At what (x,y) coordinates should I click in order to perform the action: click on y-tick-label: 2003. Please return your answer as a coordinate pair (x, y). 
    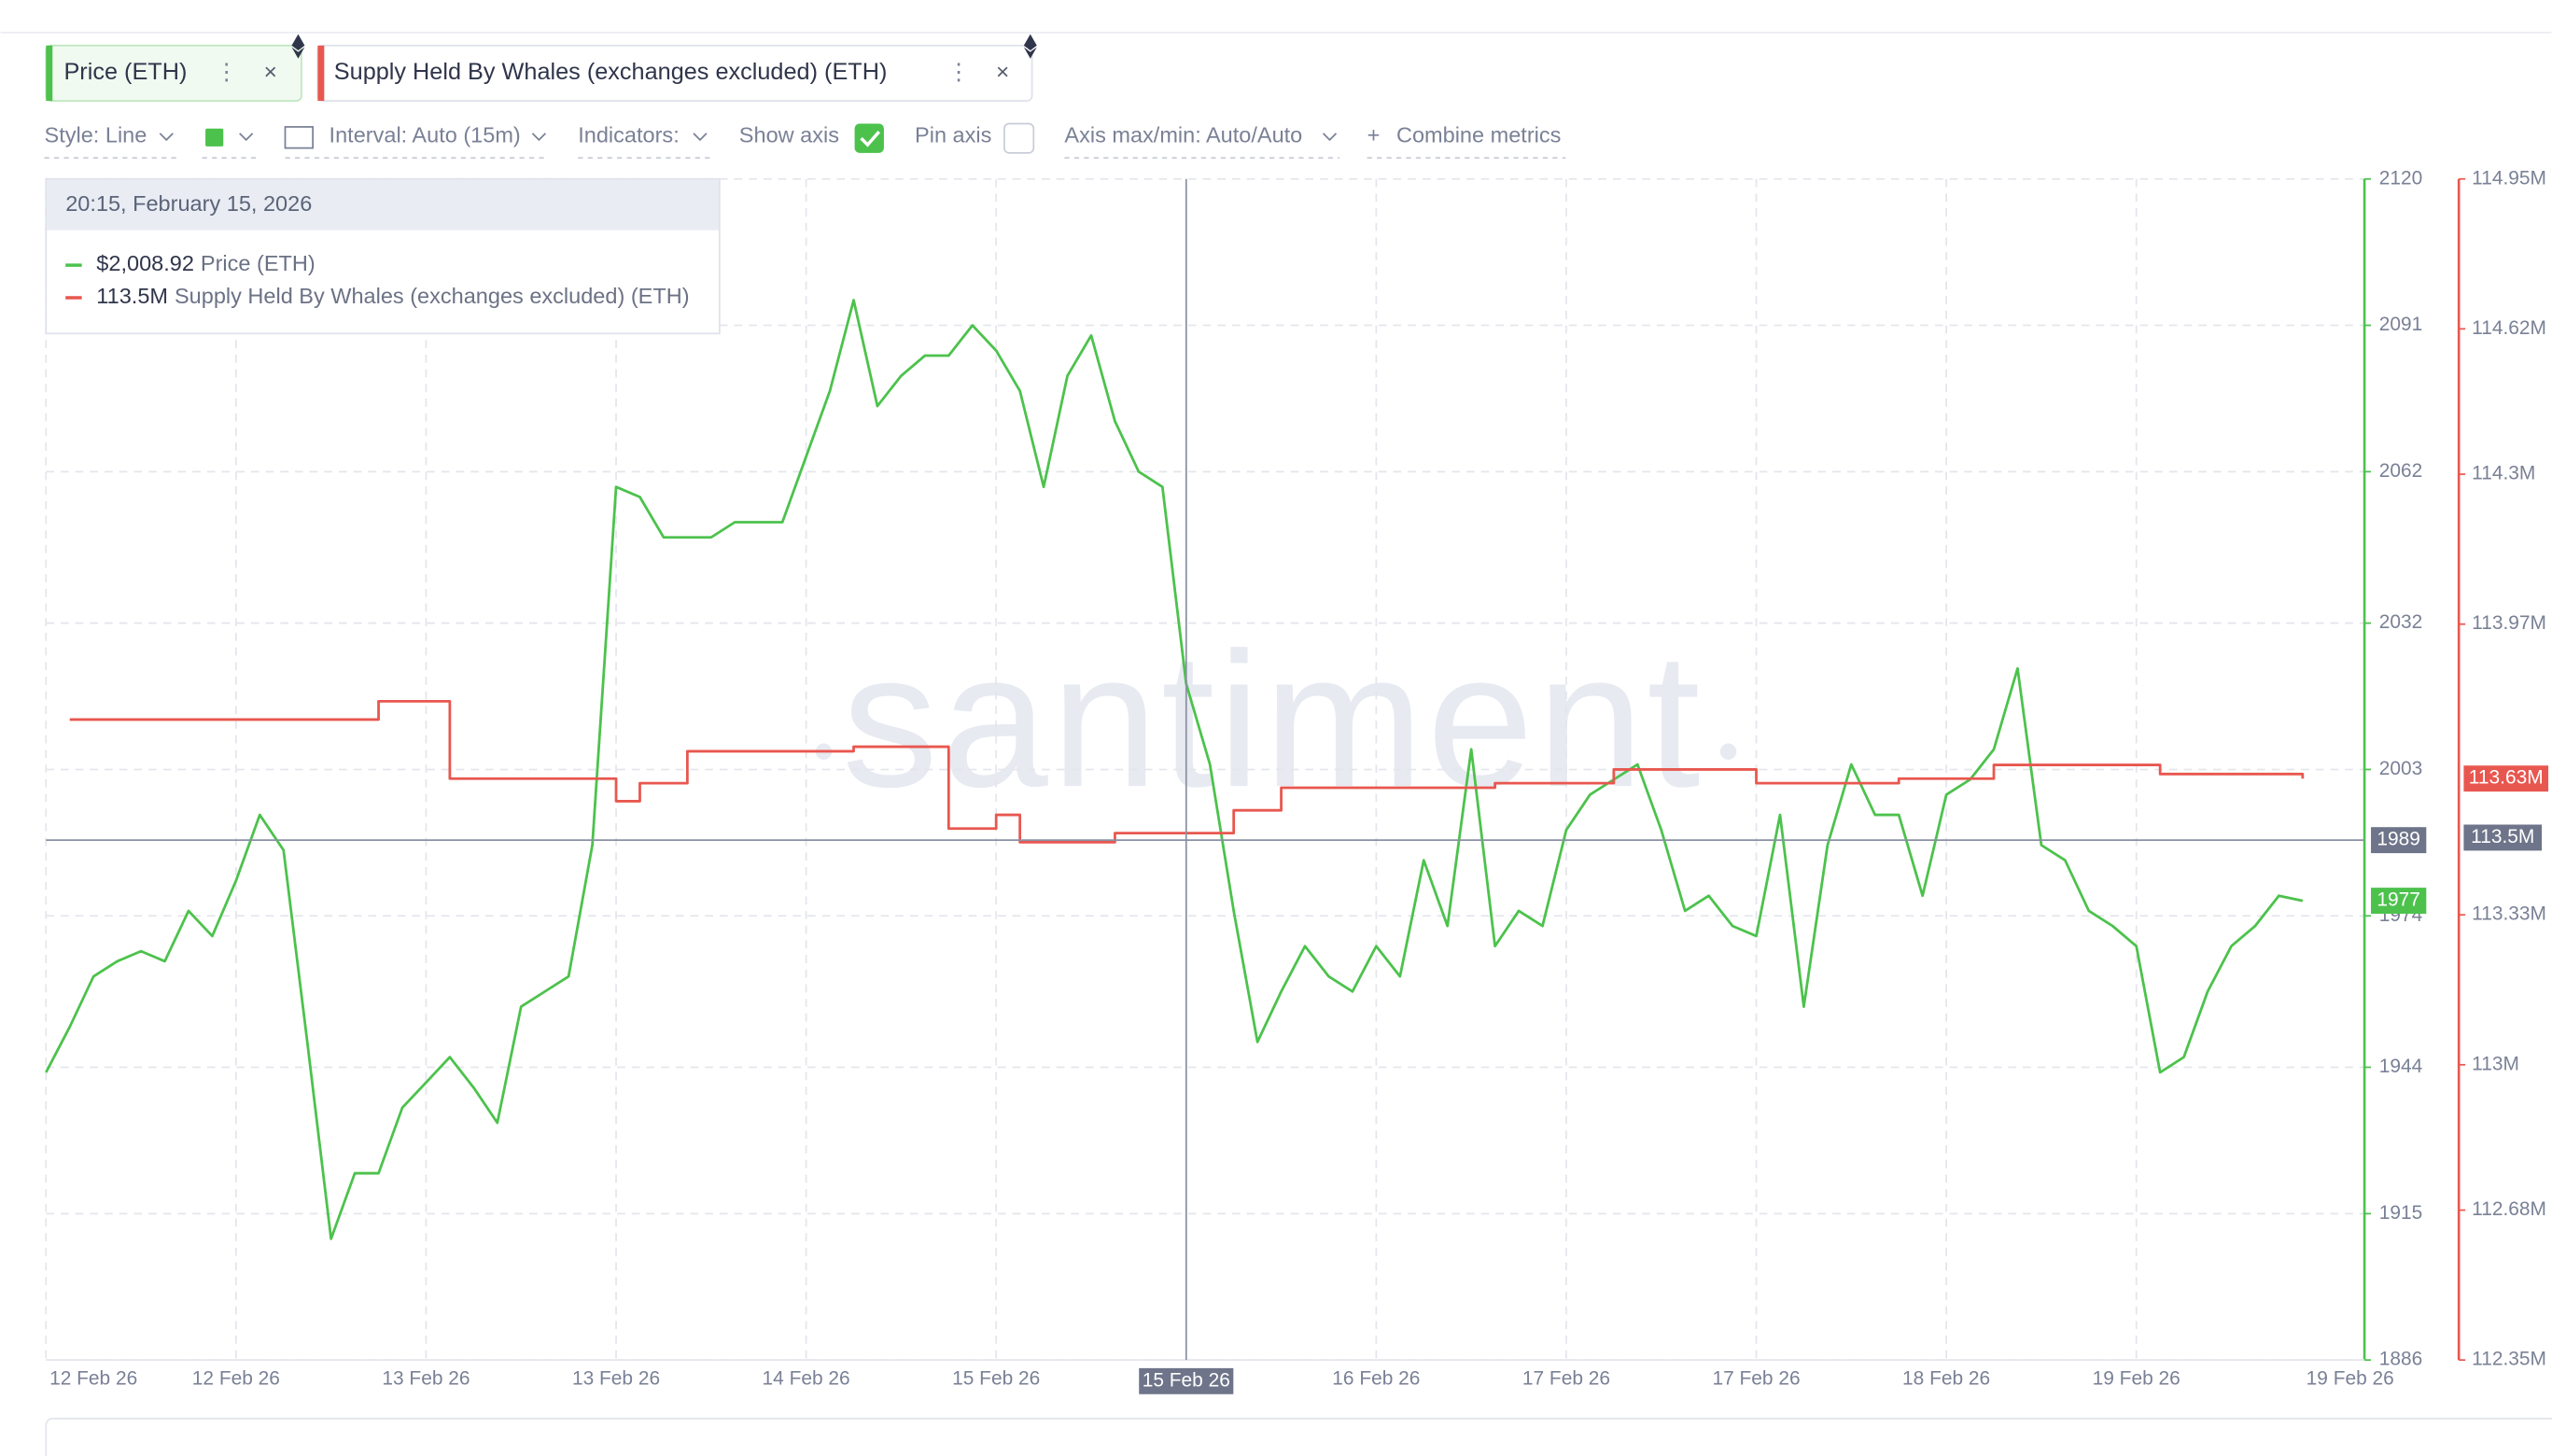
    Looking at the image, I should click on (2401, 768).